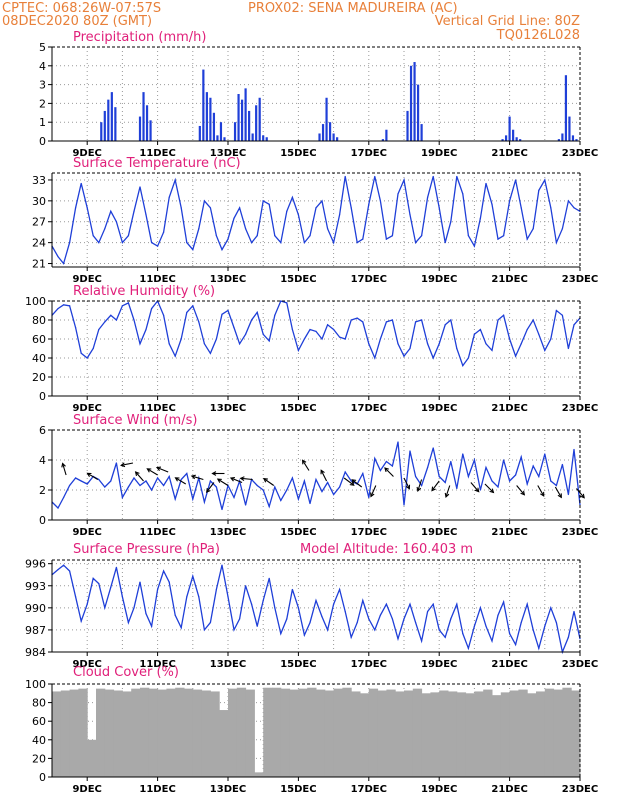 The height and width of the screenshot is (800, 618). What do you see at coordinates (509, 408) in the screenshot?
I see `humidity-x-tick-label: 21DEC` at bounding box center [509, 408].